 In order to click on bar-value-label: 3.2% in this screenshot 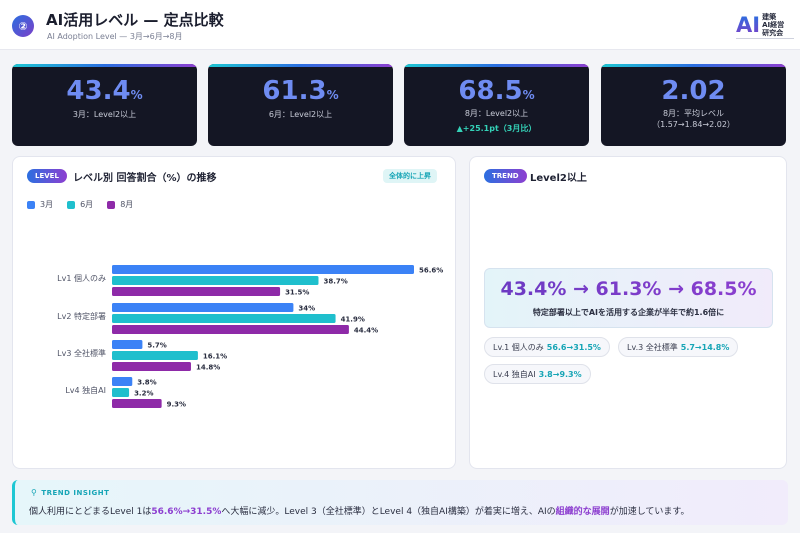, I will do `click(143, 394)`.